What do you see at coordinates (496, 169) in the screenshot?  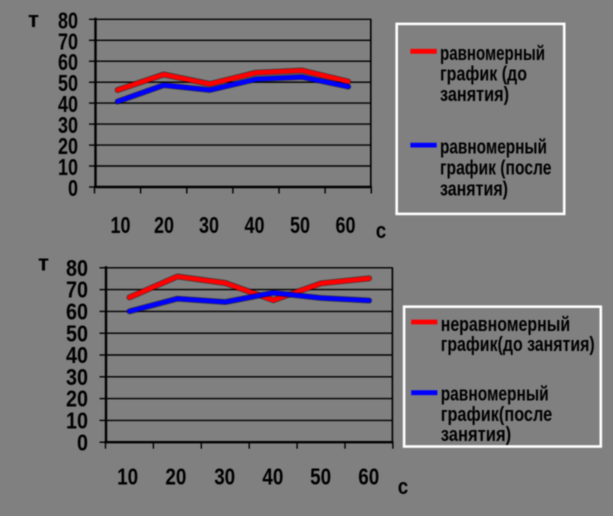 I see `svg-text: график (после` at bounding box center [496, 169].